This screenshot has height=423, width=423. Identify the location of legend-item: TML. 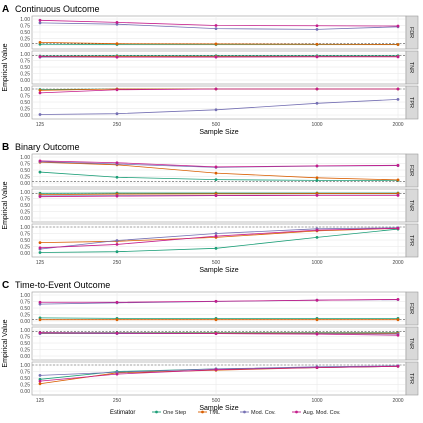
(209, 413).